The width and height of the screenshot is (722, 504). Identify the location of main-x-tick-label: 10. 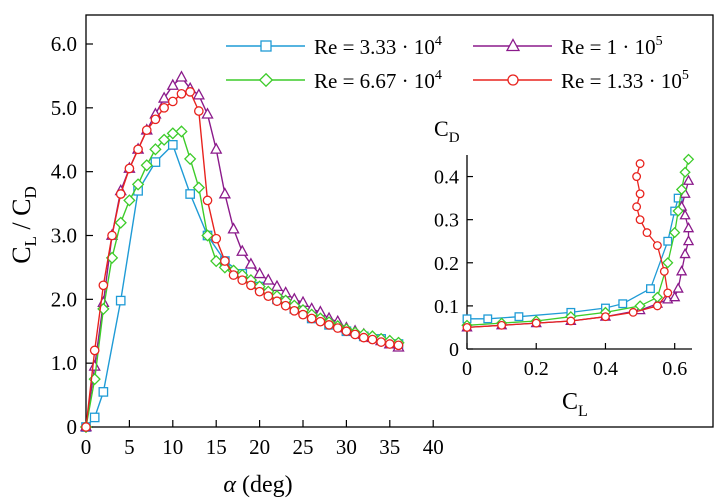
(172, 447).